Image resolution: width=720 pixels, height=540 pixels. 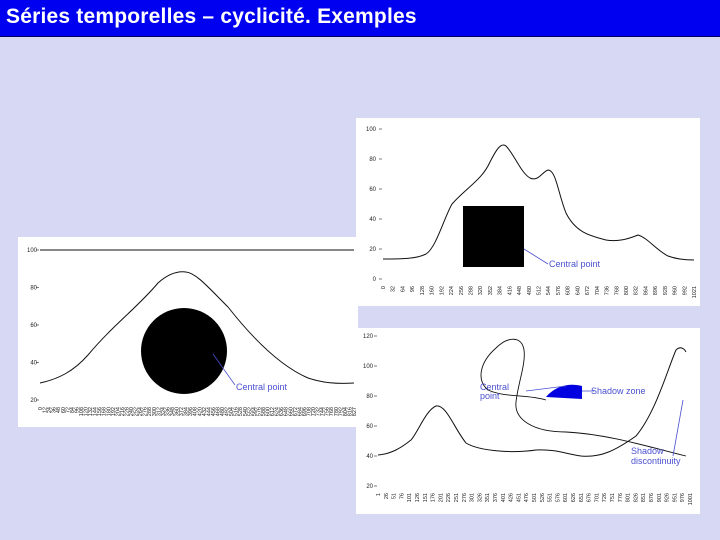 What do you see at coordinates (218, 411) in the screenshot?
I see `left-x-tick-label: 468` at bounding box center [218, 411].